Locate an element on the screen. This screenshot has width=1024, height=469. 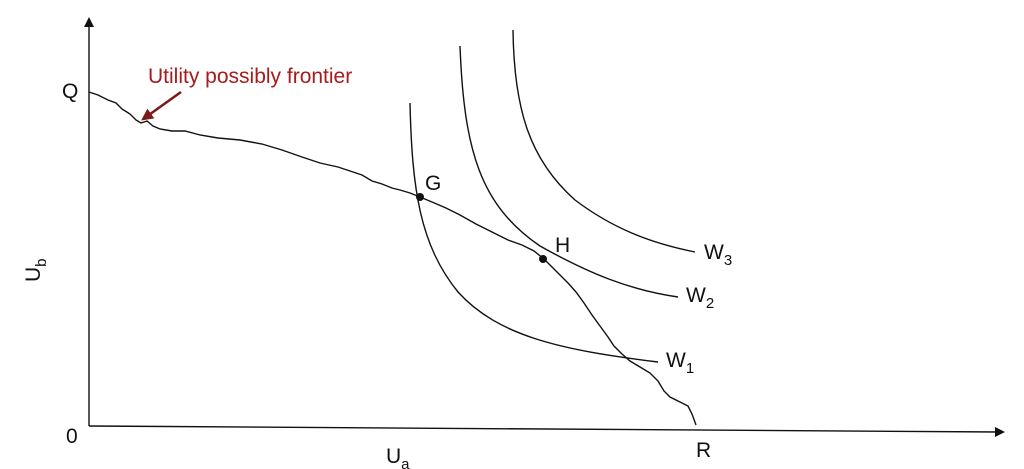
x-axis-label: Ua is located at coordinates (398, 457).